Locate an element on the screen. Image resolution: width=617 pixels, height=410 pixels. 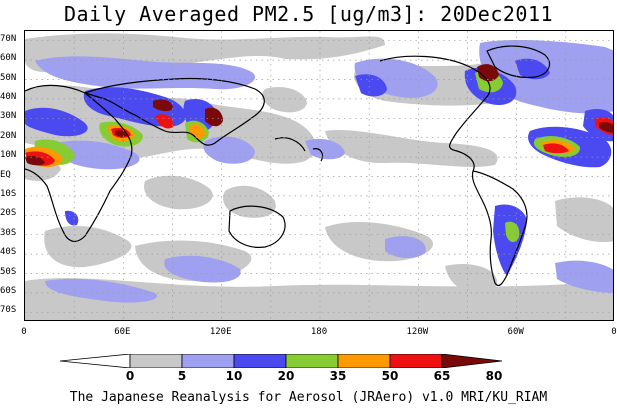
latitude-label: 20N is located at coordinates (8, 135).